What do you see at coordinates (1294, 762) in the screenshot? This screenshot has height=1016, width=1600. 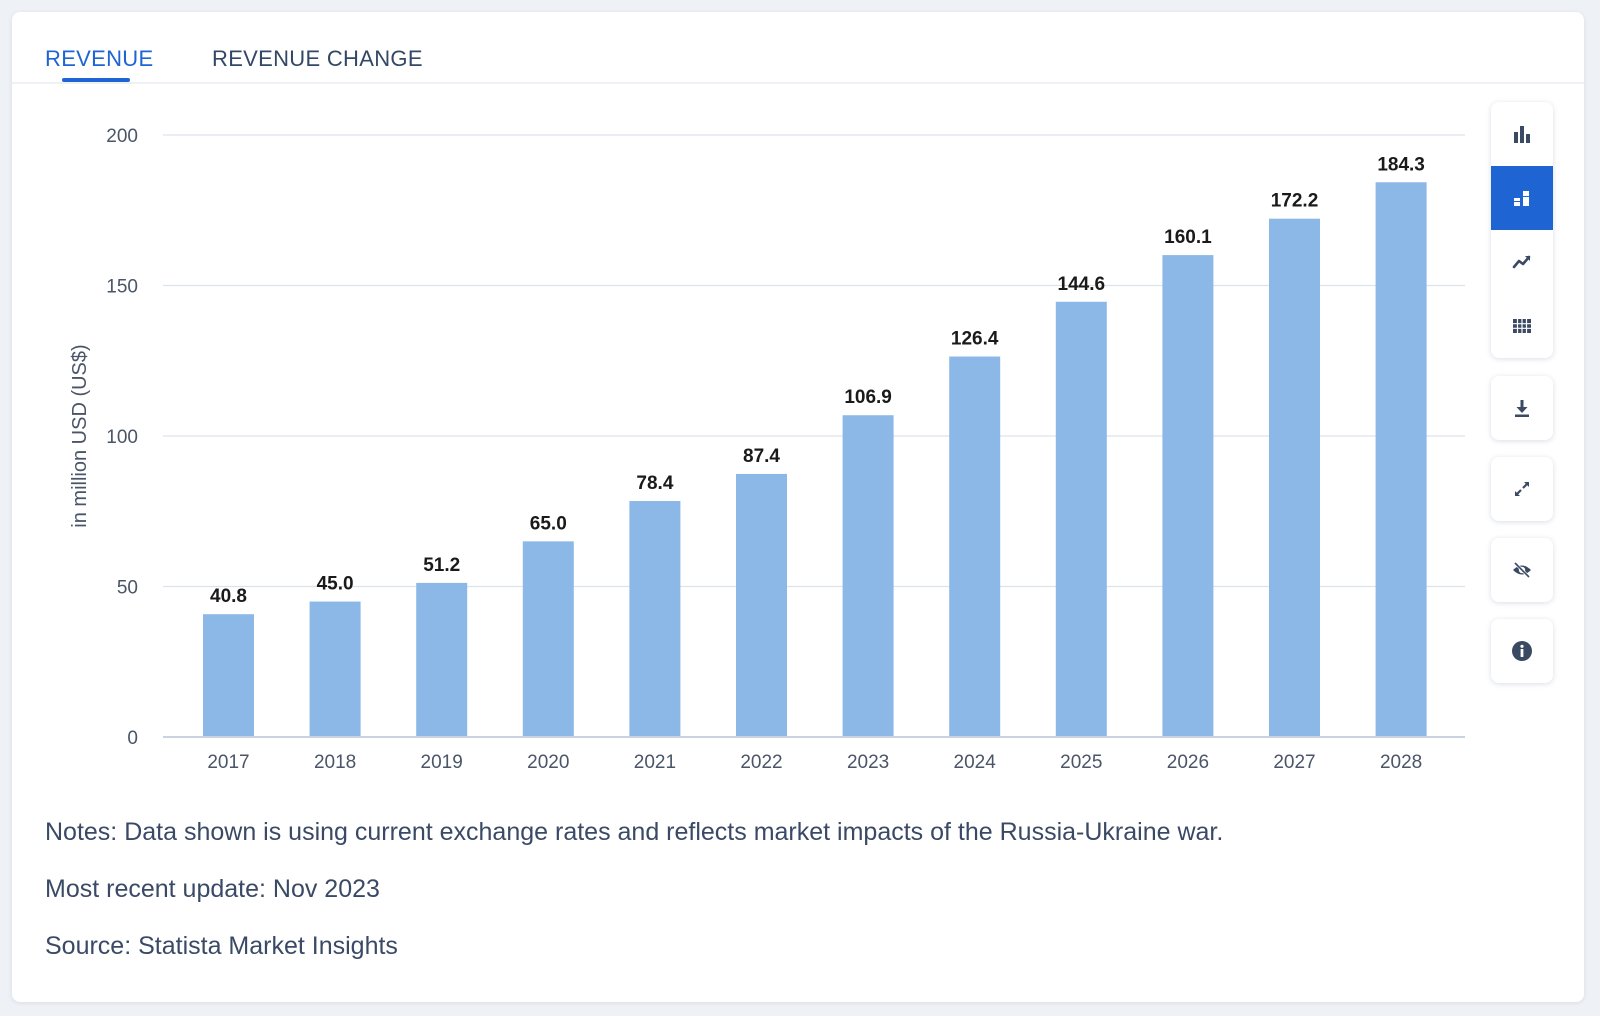 I see `x-tick-label: 2027` at bounding box center [1294, 762].